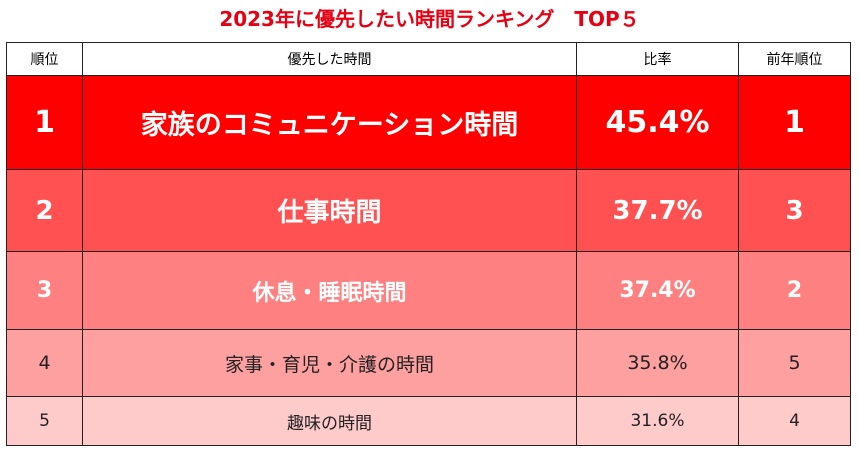 This screenshot has height=458, width=859. Describe the element at coordinates (794, 59) in the screenshot. I see `header-prev-rank: 前年順位` at that location.